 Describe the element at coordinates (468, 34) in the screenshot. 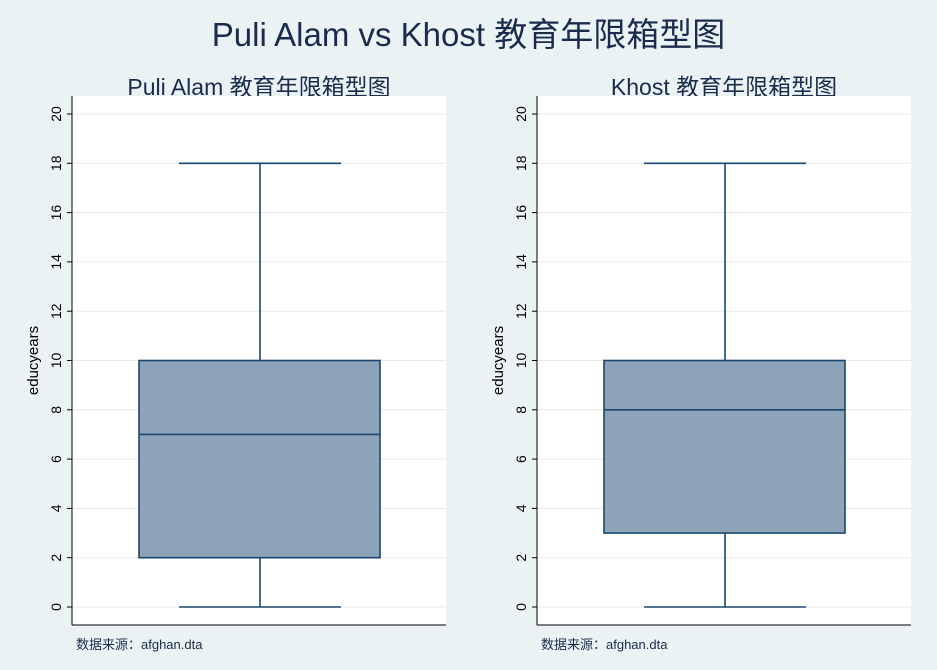

I see `main-title: Puli Alam vs Khost 教育年限箱型图` at that location.